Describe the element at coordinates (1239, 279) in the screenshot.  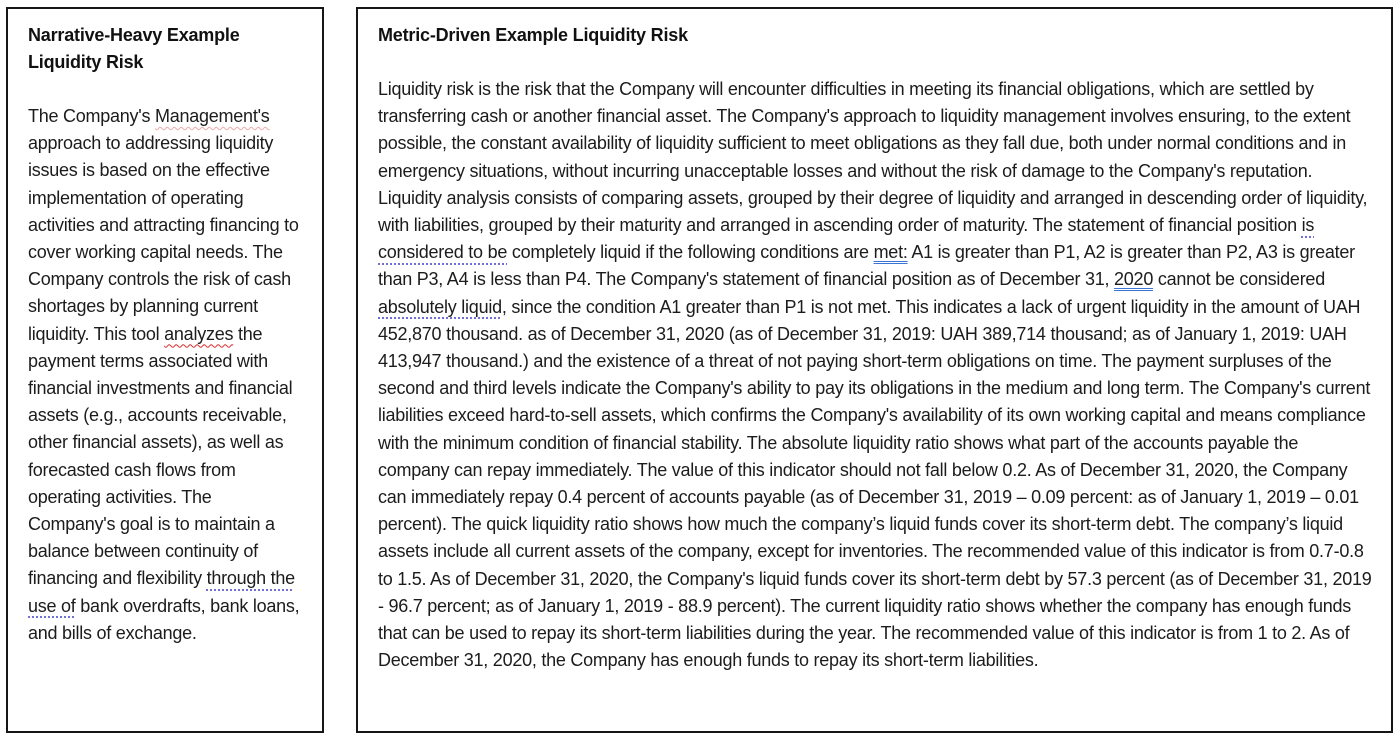
I see `text-run: cannot be considered` at that location.